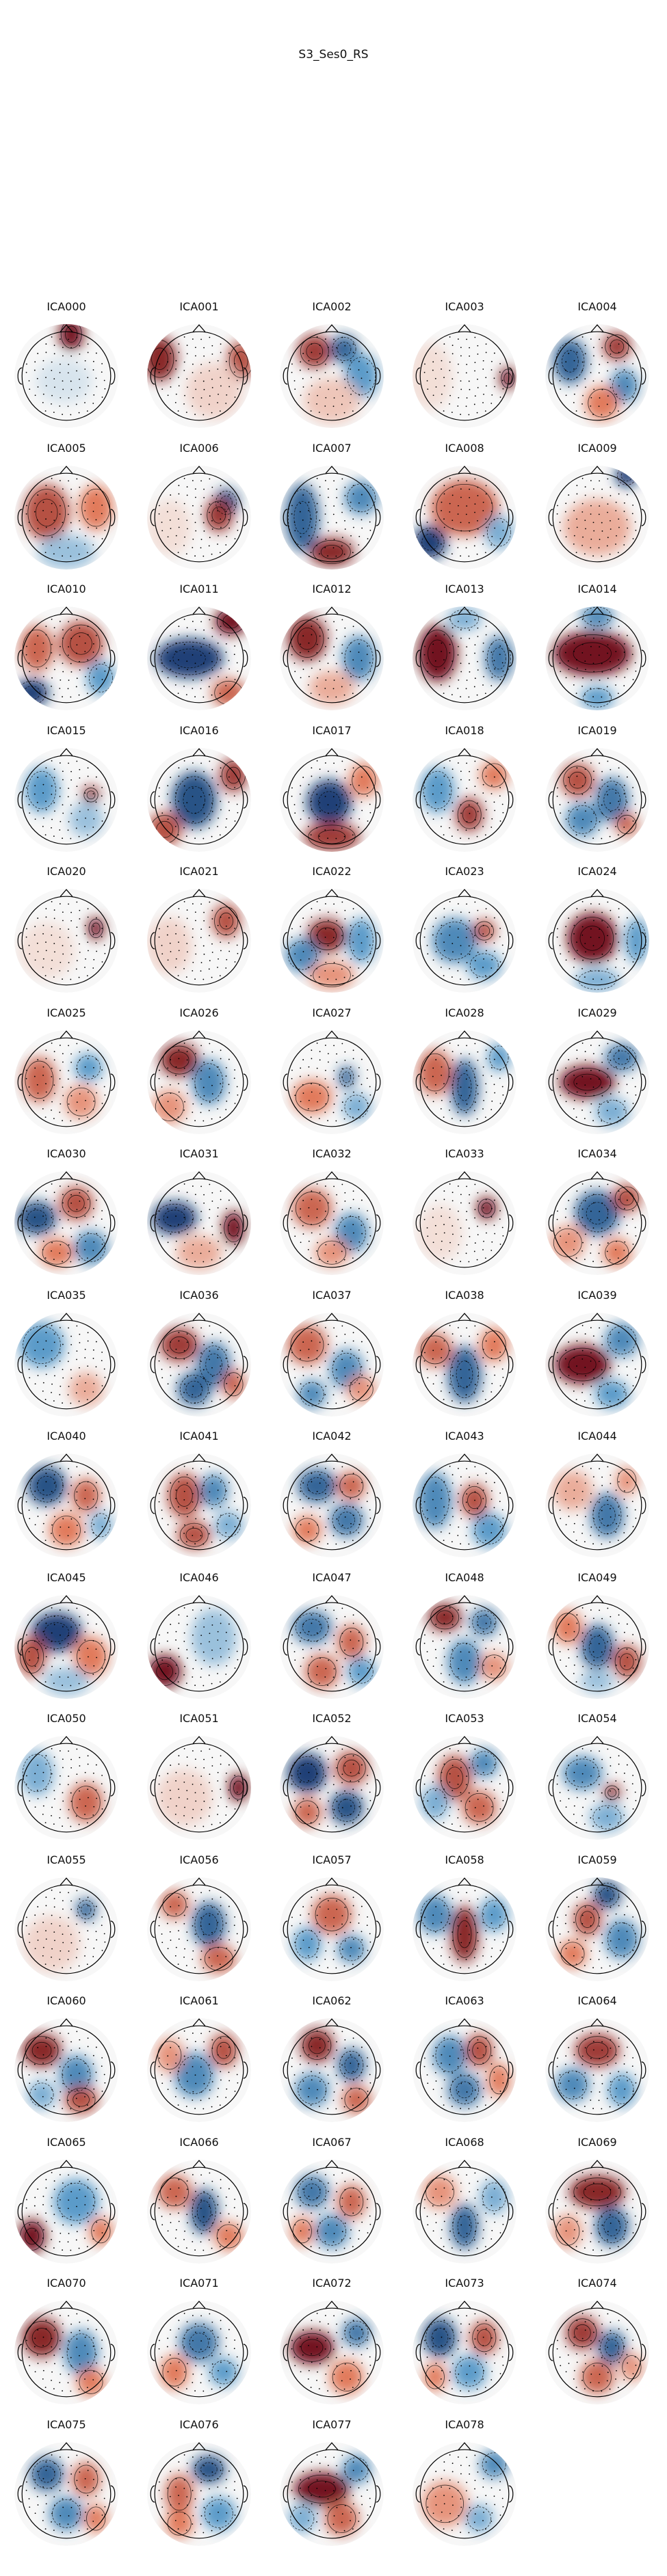  Describe the element at coordinates (113, 1223) in the screenshot. I see `right-ear` at that location.